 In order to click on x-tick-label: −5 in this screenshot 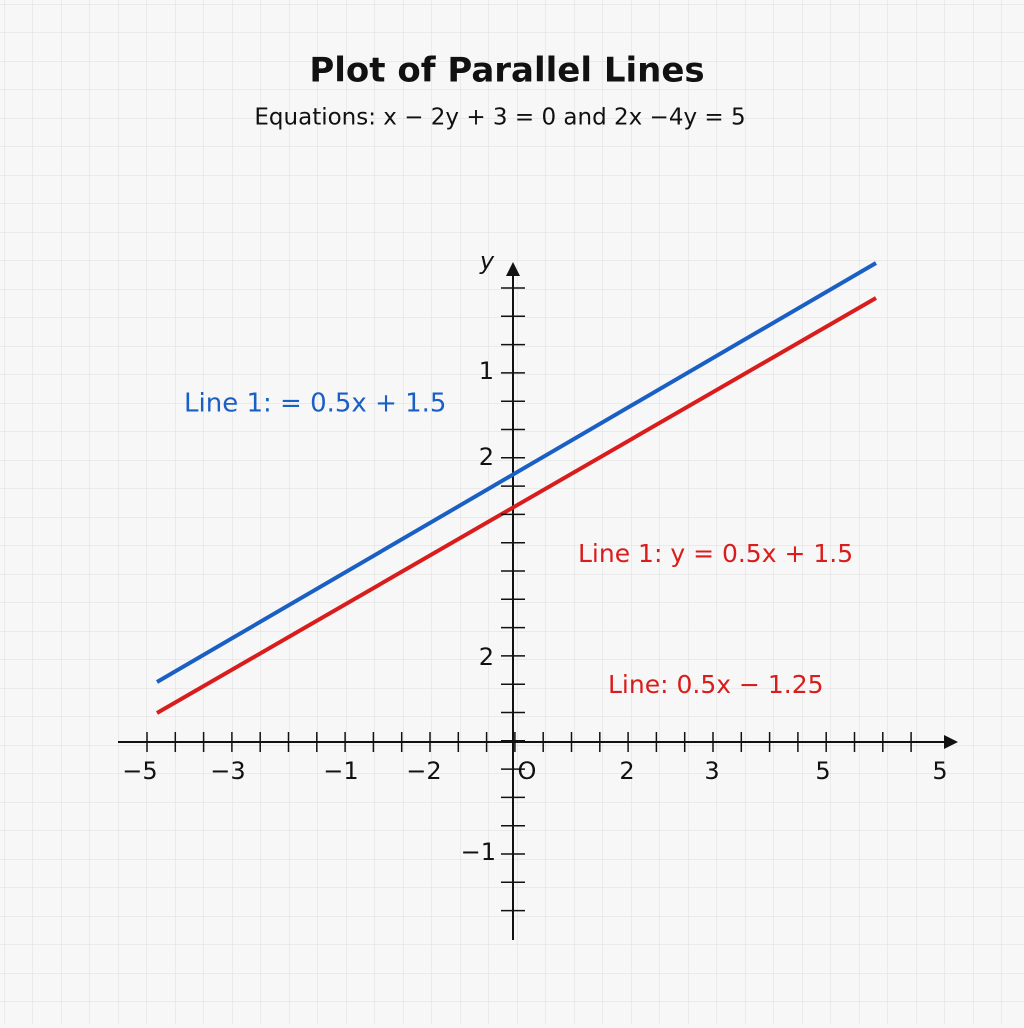, I will do `click(139, 771)`.